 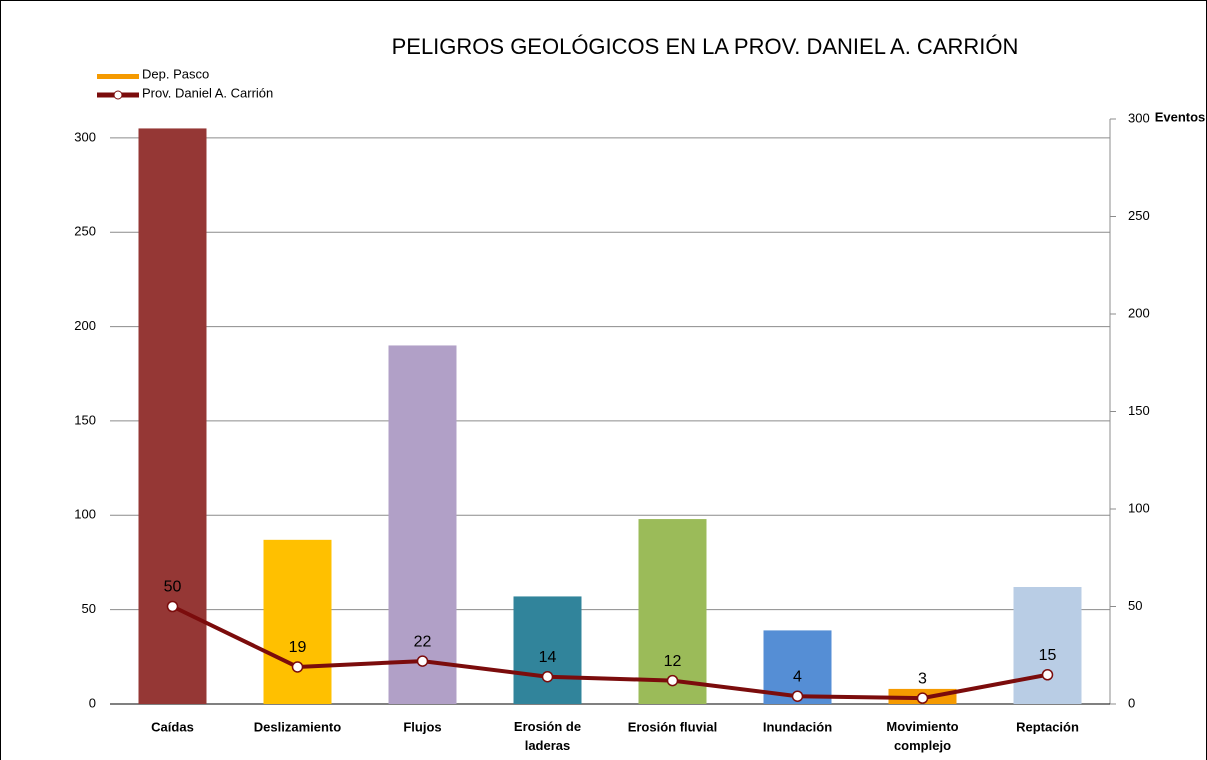 What do you see at coordinates (207, 92) in the screenshot?
I see `legend-label: Prov. Daniel A. Carrión` at bounding box center [207, 92].